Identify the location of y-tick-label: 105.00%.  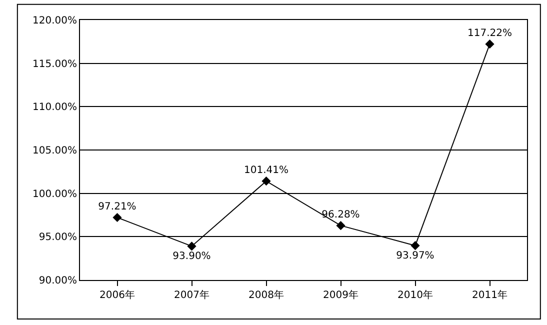
(54, 151).